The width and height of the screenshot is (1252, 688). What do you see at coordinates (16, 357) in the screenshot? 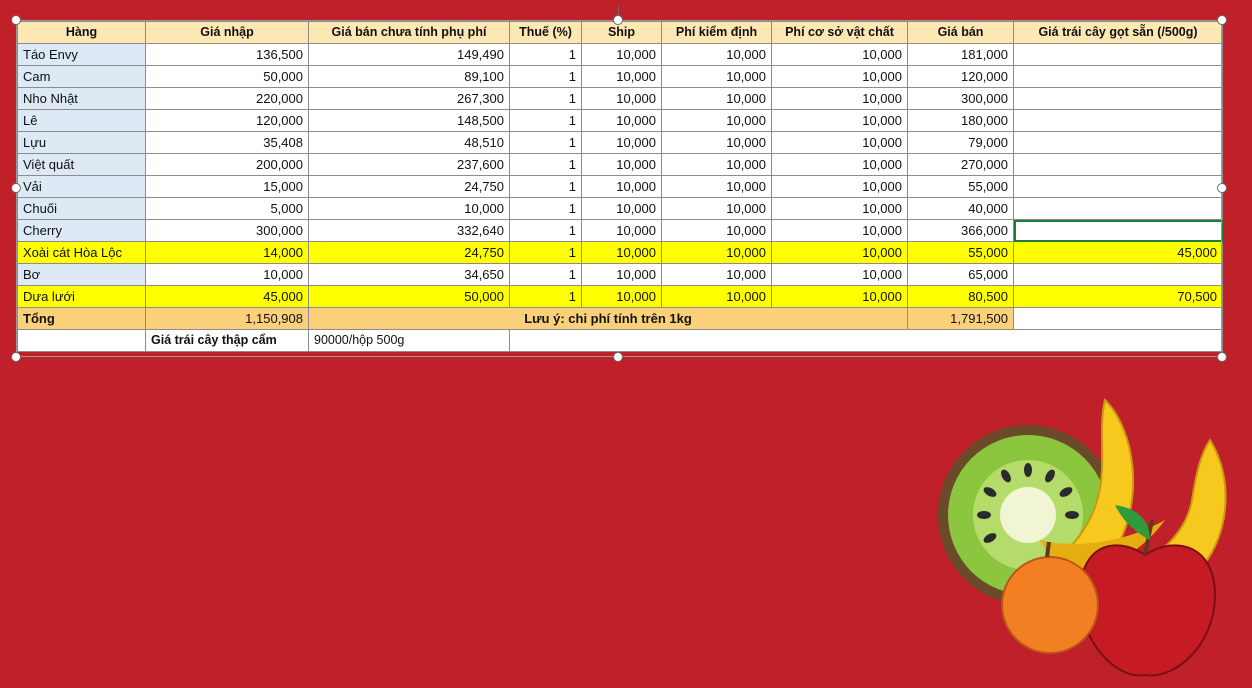
I see `resize-handle-bottom-left` at bounding box center [16, 357].